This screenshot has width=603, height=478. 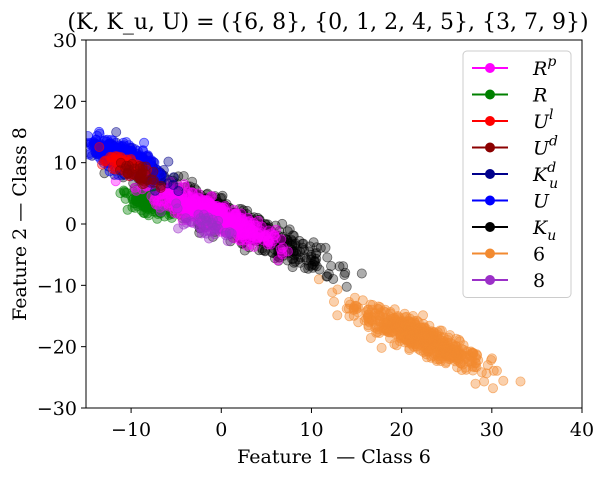 What do you see at coordinates (221, 430) in the screenshot?
I see `x-tick-label: 0` at bounding box center [221, 430].